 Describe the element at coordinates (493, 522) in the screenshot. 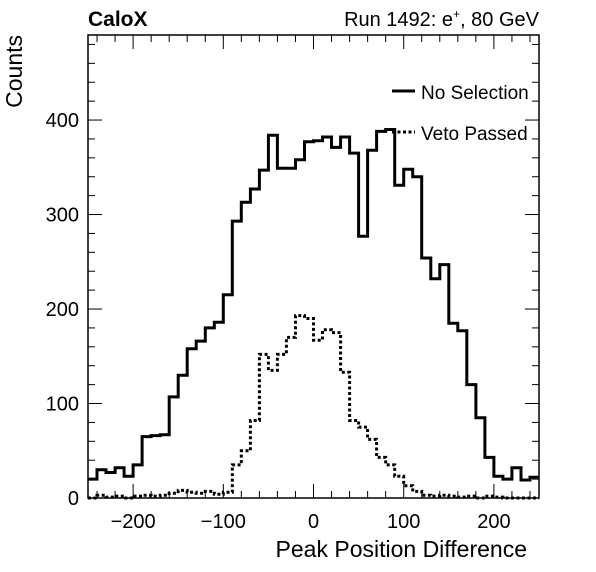

I see `x-tick-label: 200` at that location.